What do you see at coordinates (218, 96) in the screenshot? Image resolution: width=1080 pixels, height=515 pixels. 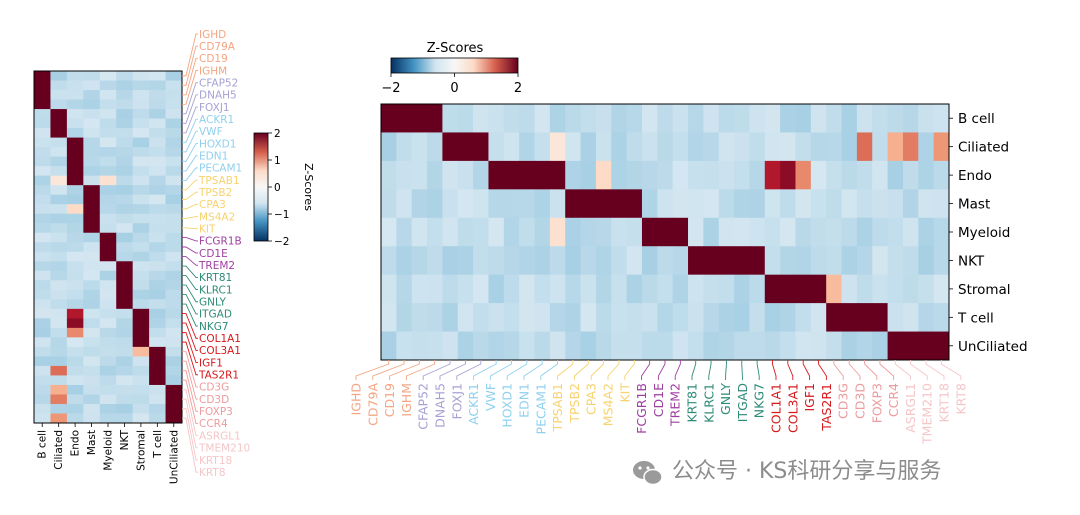 I see `gene-label: DNAH5` at bounding box center [218, 96].